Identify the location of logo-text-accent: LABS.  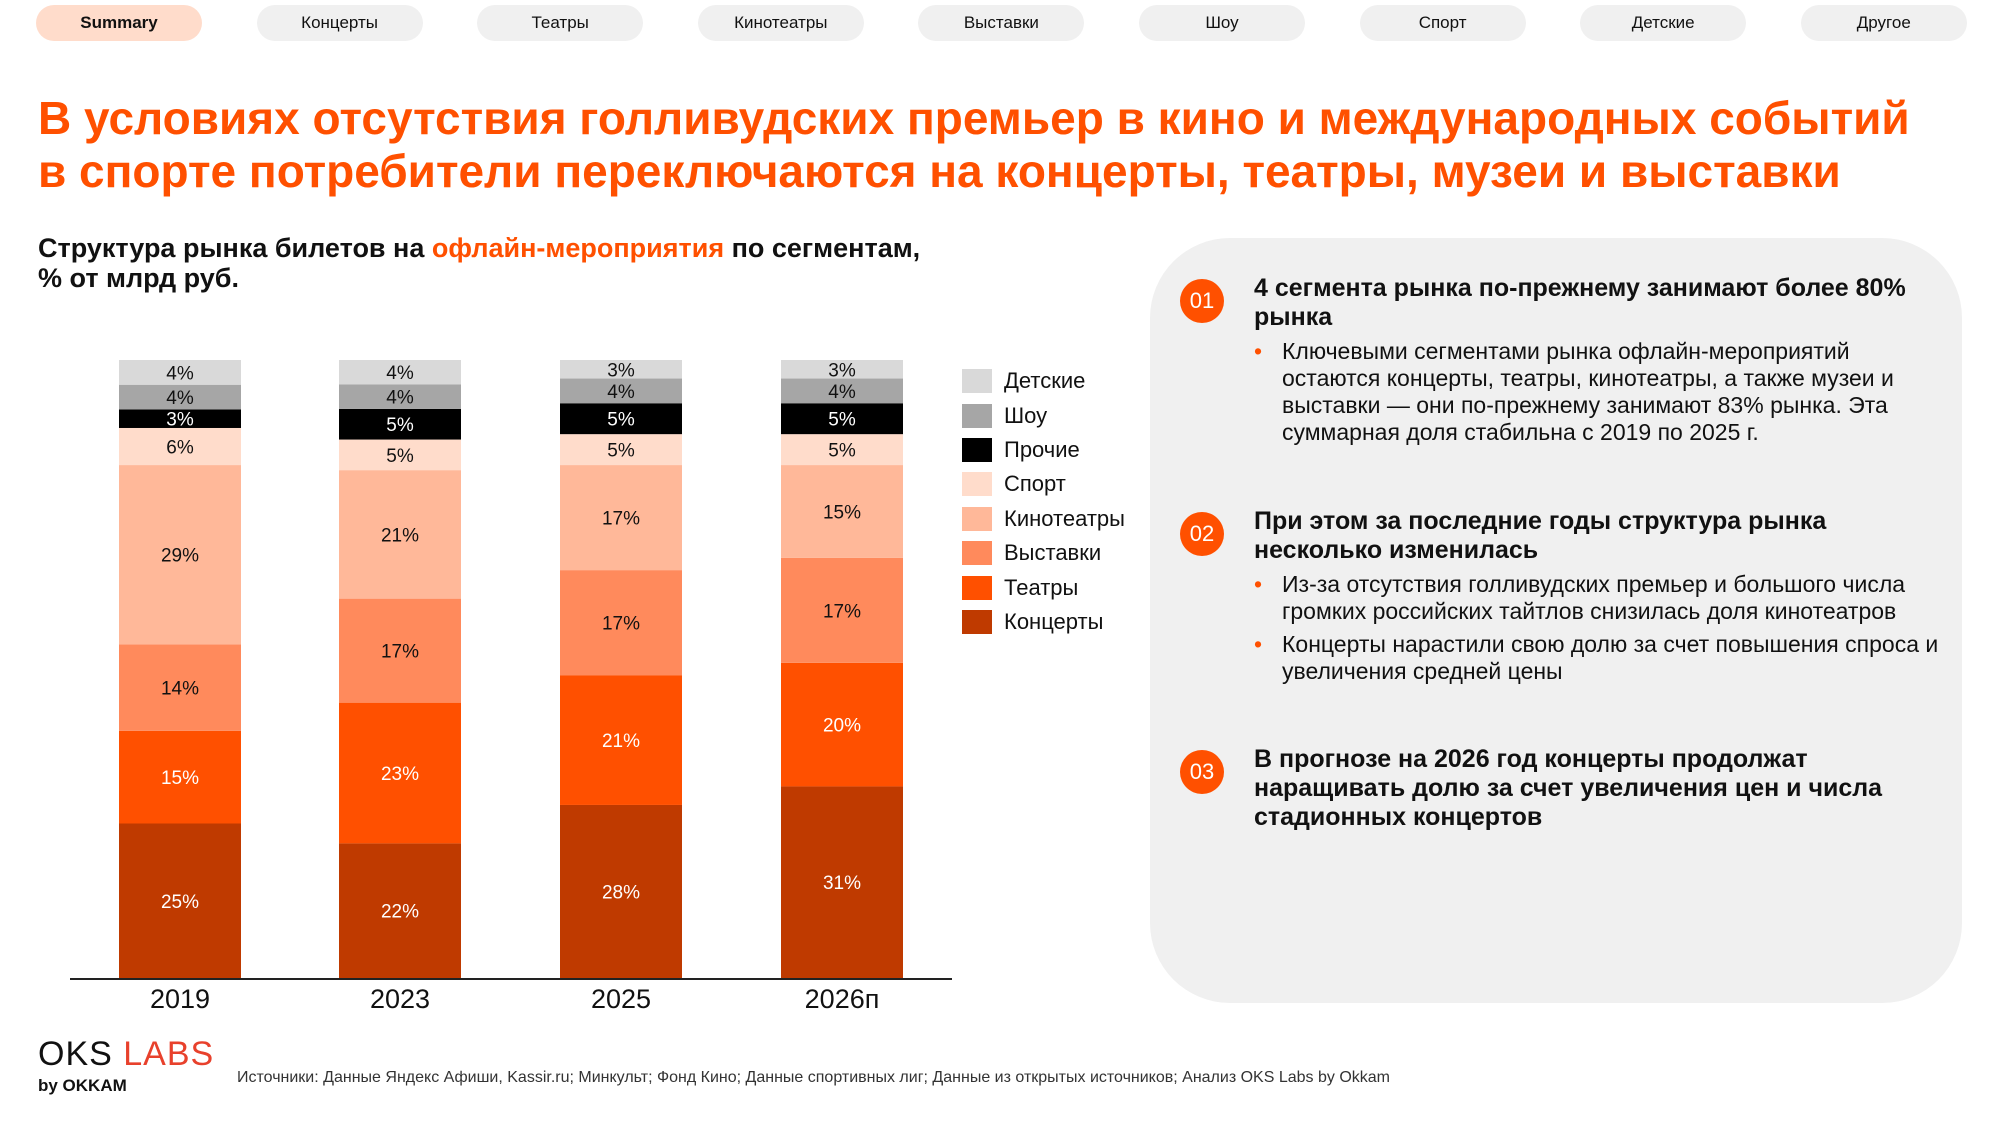
(169, 1054).